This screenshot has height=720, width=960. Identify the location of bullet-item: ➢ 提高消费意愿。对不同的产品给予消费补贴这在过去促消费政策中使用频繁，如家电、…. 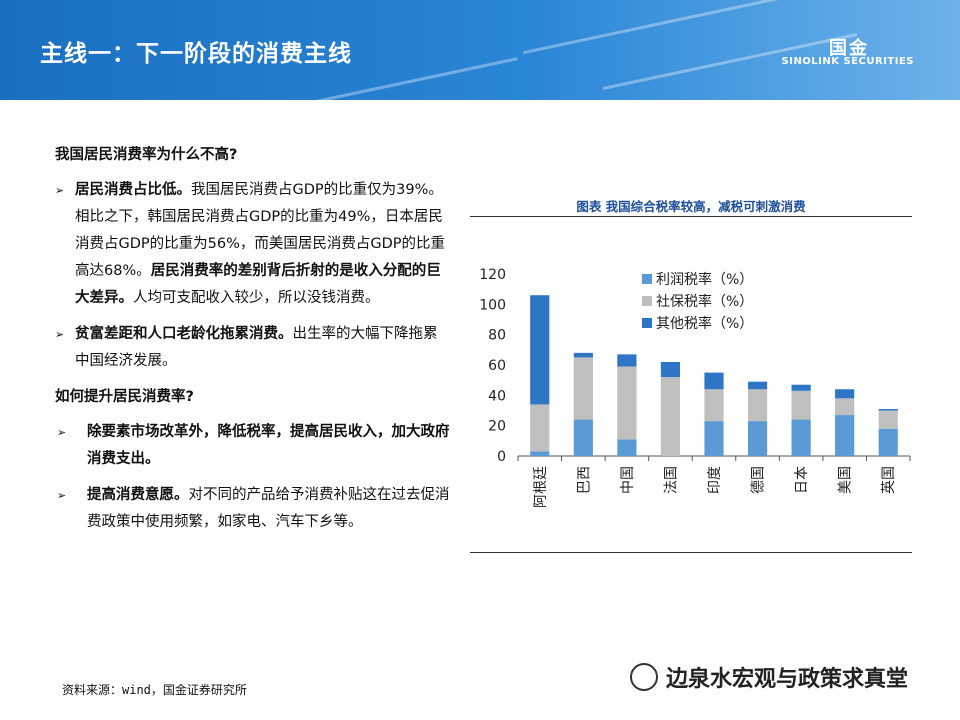
(252, 509).